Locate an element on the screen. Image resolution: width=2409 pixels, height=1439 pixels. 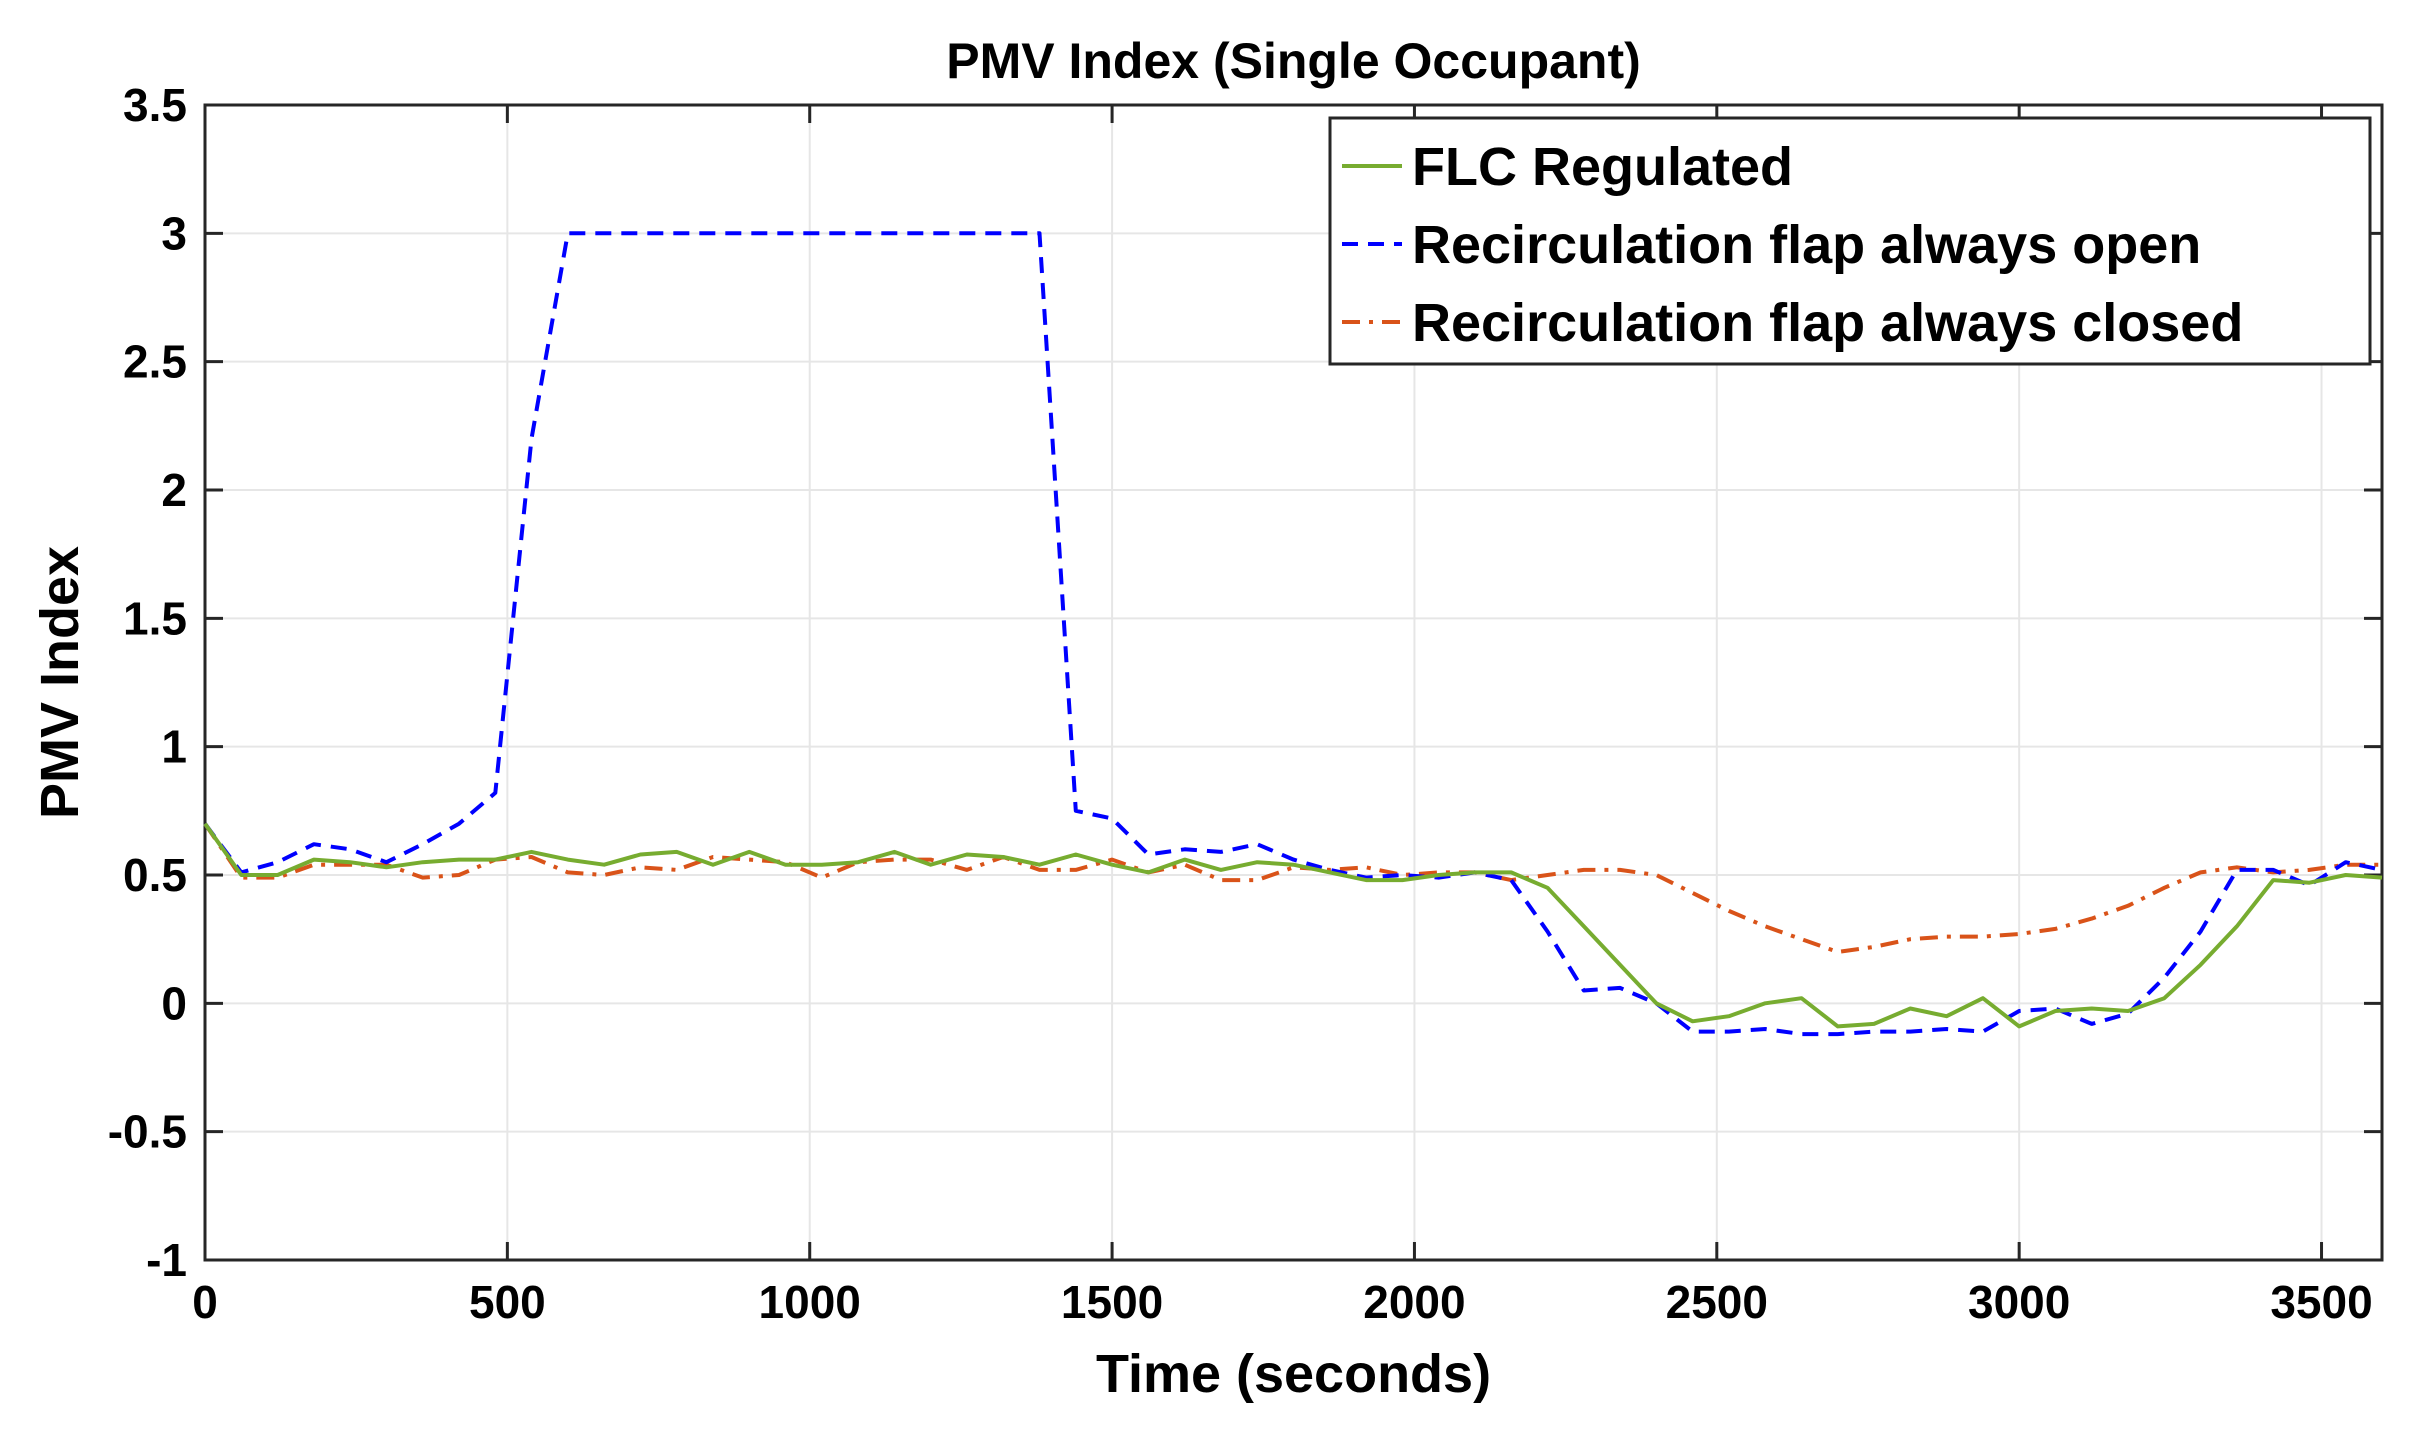
y-tick-label: 1.5 is located at coordinates (155, 618).